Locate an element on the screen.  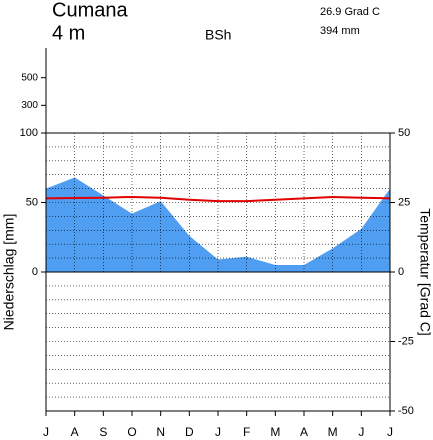
temperature-line is located at coordinates (218, 199).